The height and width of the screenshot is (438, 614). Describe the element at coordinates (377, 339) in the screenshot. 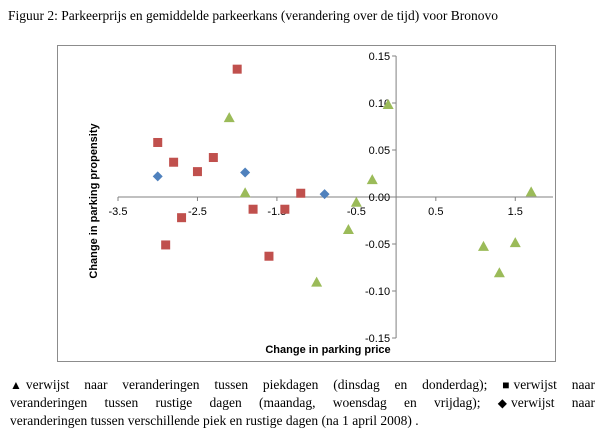

I see `y-tick-label: -0.15` at that location.